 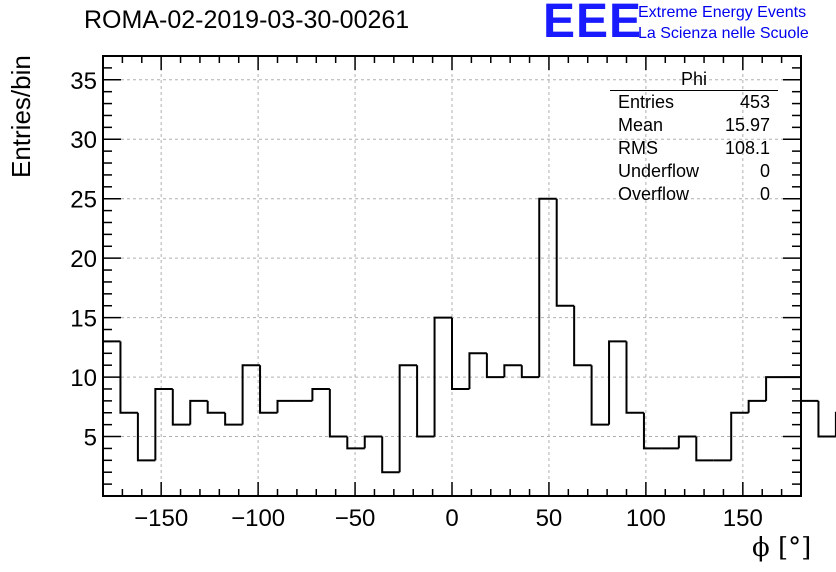 I want to click on y-tick-label: 10, so click(x=83, y=378).